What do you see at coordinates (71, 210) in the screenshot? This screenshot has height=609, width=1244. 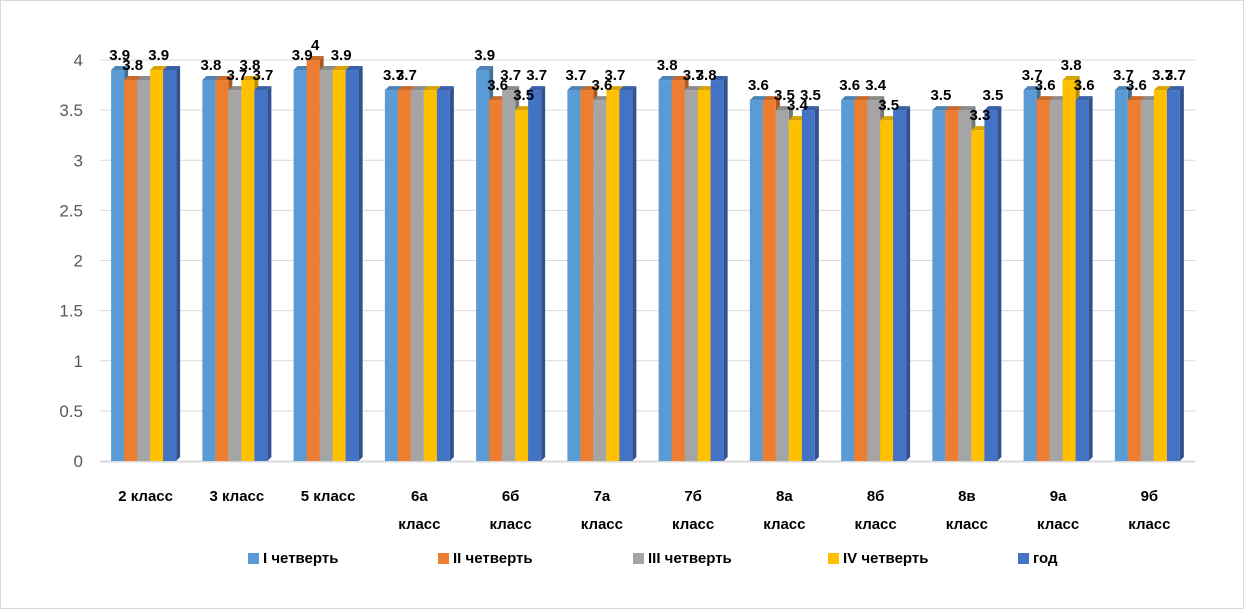 I see `y-tick-label: 2.5` at bounding box center [71, 210].